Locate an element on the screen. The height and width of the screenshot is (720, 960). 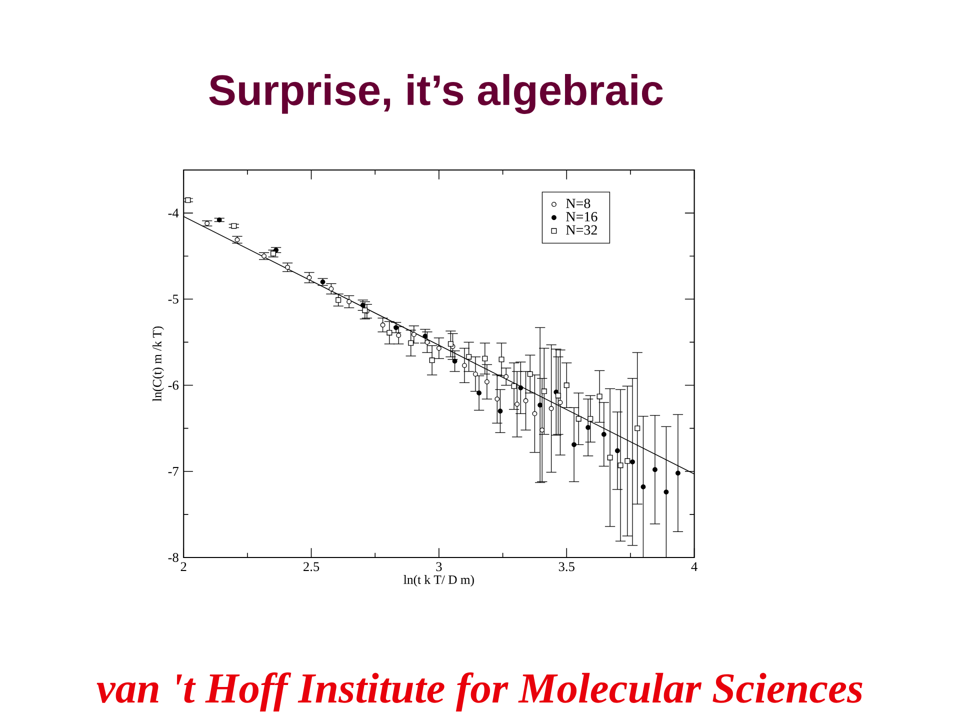
legend-label: N=8 is located at coordinates (578, 203).